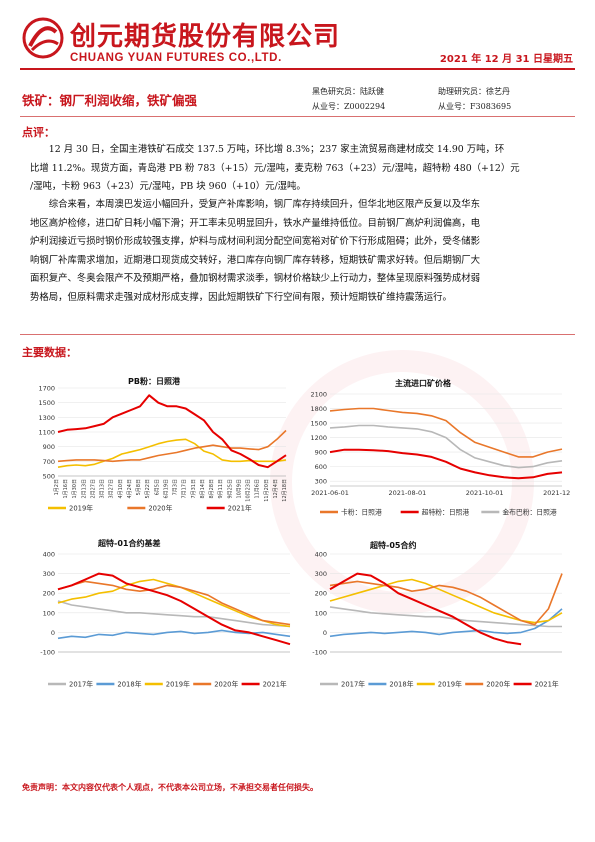  Describe the element at coordinates (285, 490) in the screenshot. I see `x-tick-label: 12月18日` at that location.